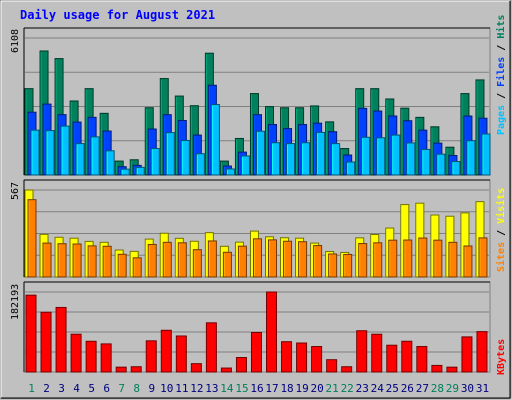  I want to click on day-label-8: 8, so click(136, 388).